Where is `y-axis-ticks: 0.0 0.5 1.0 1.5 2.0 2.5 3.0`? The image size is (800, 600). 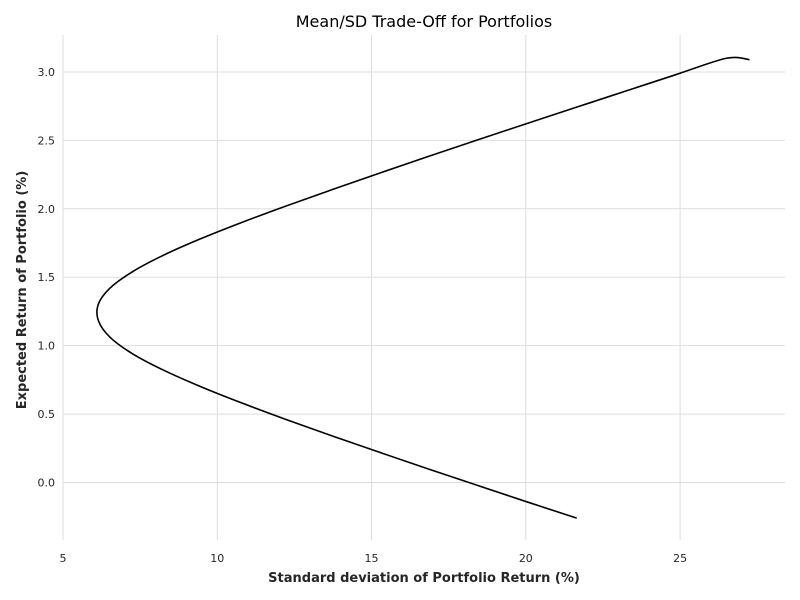
y-axis-ticks: 0.0 0.5 1.0 1.5 2.0 2.5 3.0 is located at coordinates (47, 278).